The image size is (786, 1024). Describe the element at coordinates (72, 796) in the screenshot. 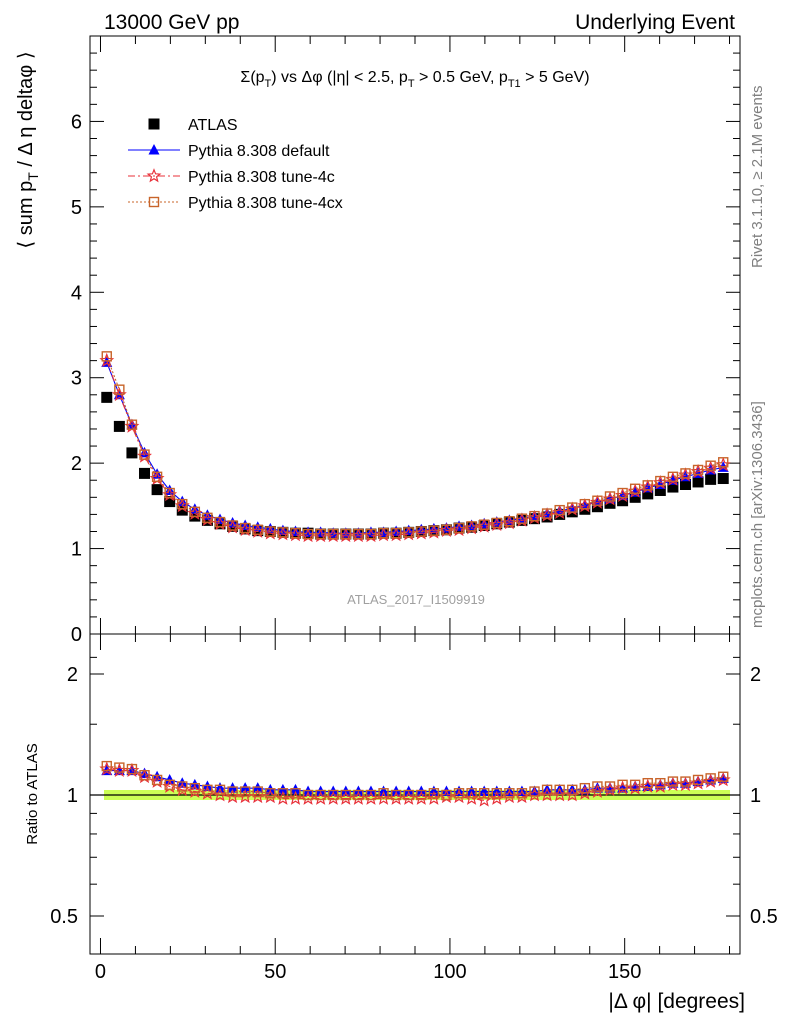

I see `ratio-y-tick-label-left: 1` at that location.